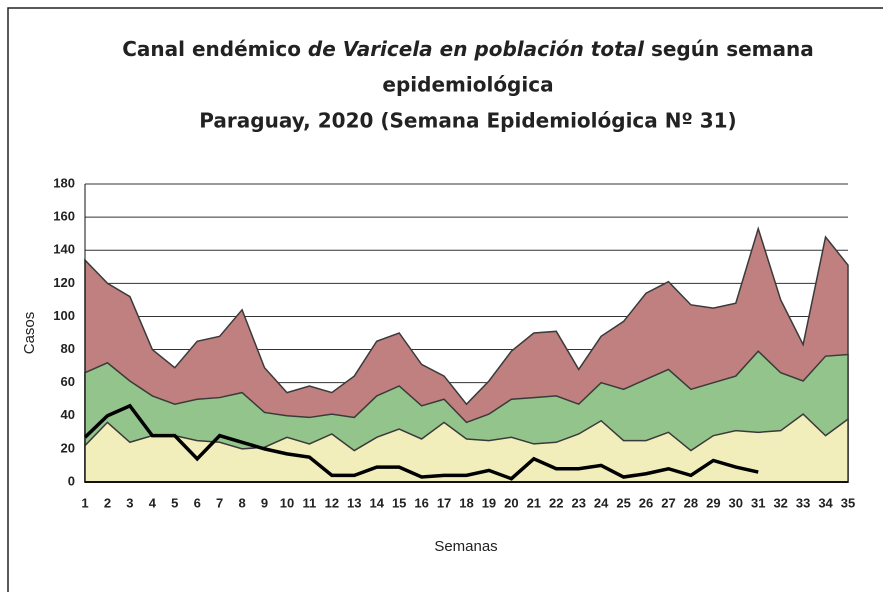  What do you see at coordinates (64, 282) in the screenshot?
I see `y-tick-label: 120` at bounding box center [64, 282].